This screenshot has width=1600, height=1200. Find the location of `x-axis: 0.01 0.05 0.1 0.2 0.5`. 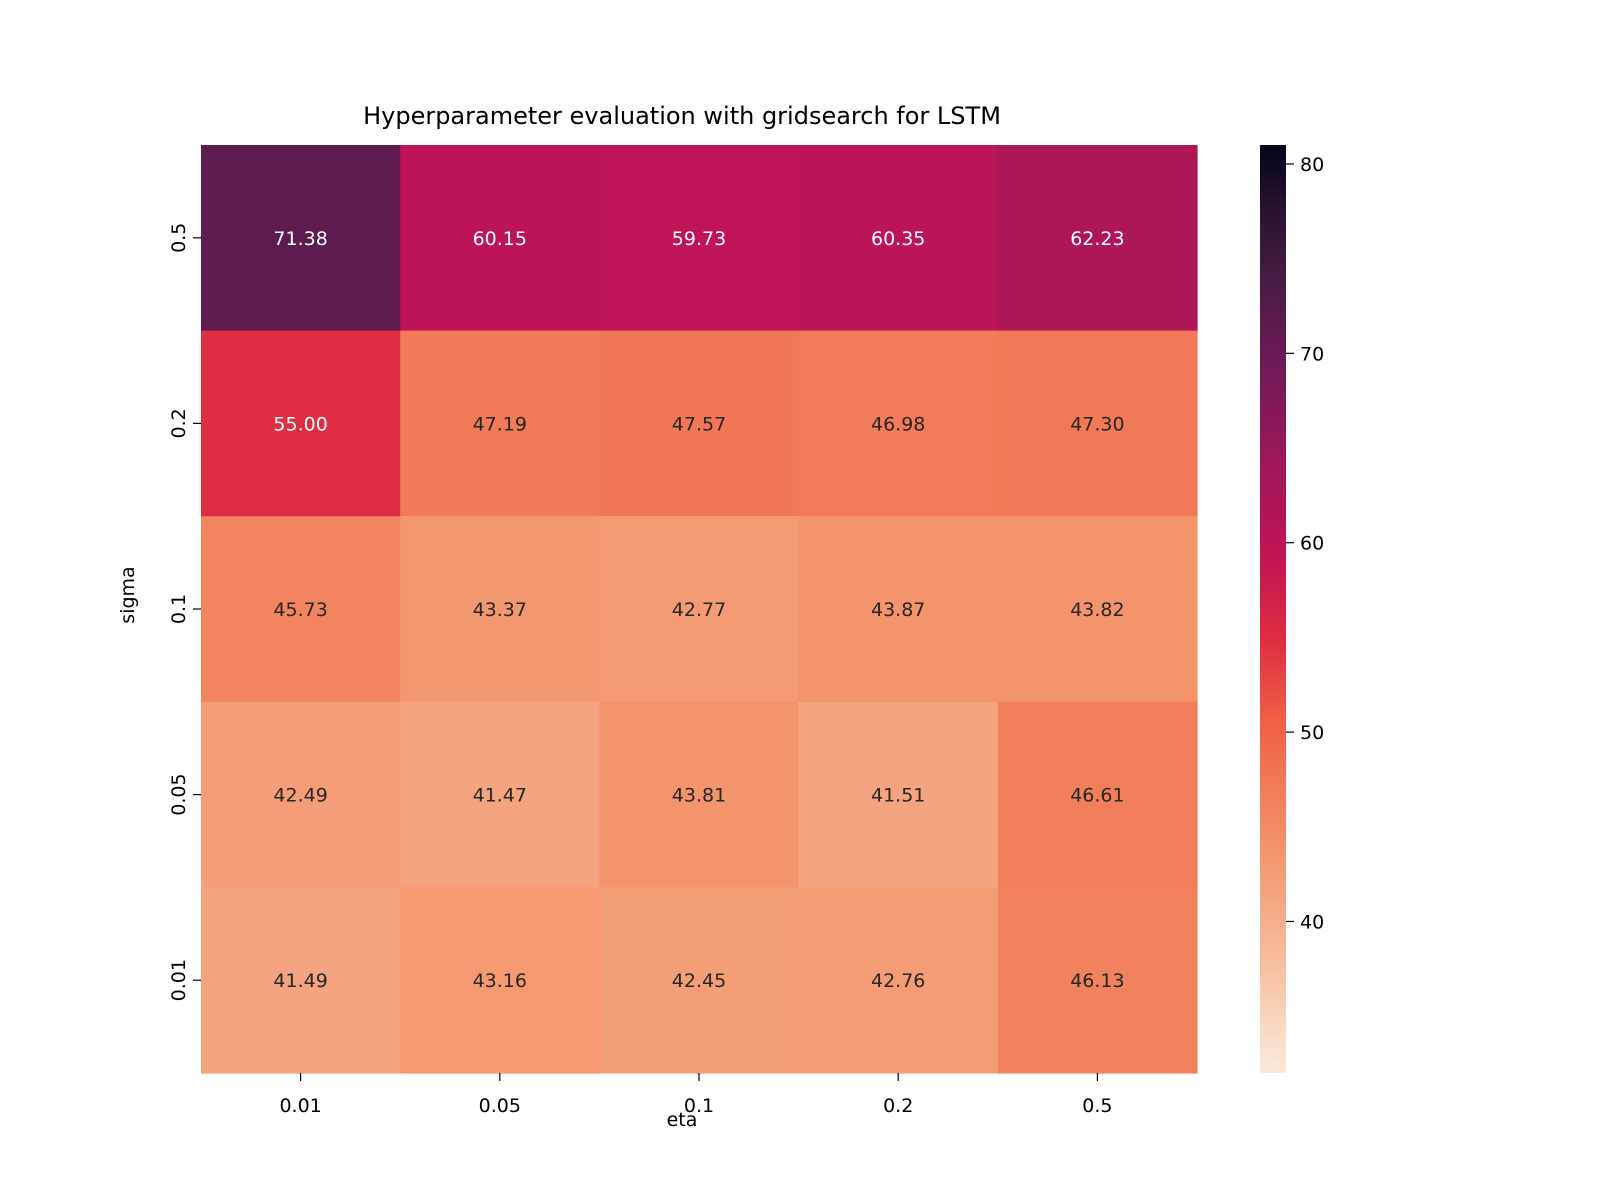

x-axis: 0.01 0.05 0.1 0.2 0.5 is located at coordinates (696, 1095).